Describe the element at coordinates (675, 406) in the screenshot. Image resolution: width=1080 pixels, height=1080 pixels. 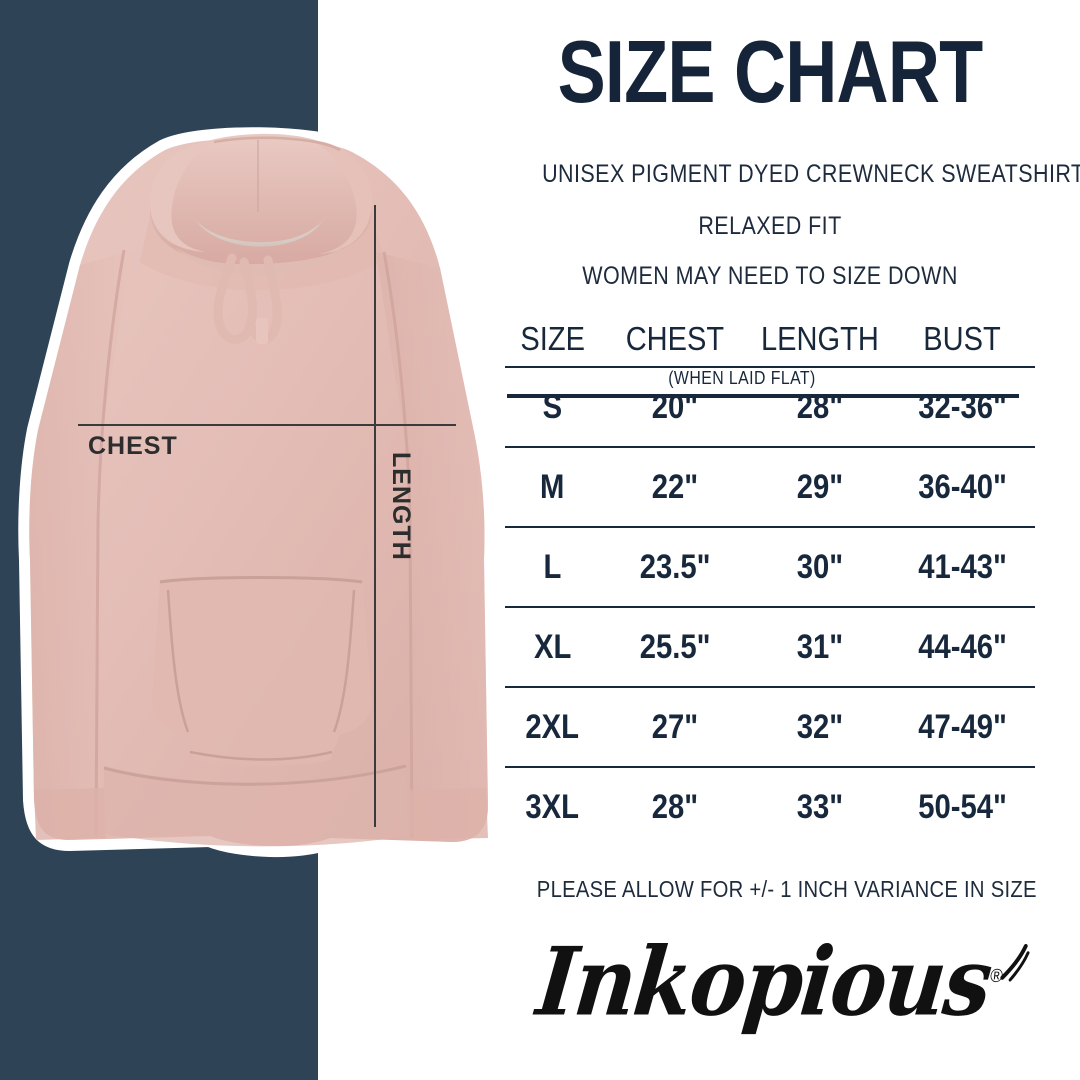
I see `cell-chest: 20"` at that location.